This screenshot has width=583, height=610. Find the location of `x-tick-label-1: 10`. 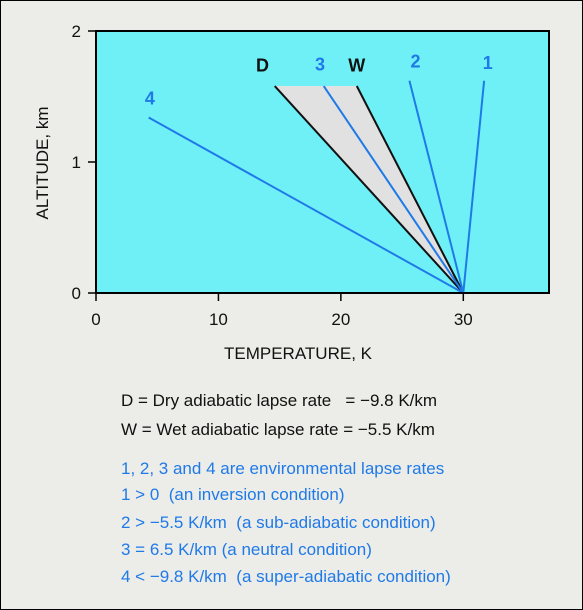

x-tick-label-1: 10 is located at coordinates (218, 319).